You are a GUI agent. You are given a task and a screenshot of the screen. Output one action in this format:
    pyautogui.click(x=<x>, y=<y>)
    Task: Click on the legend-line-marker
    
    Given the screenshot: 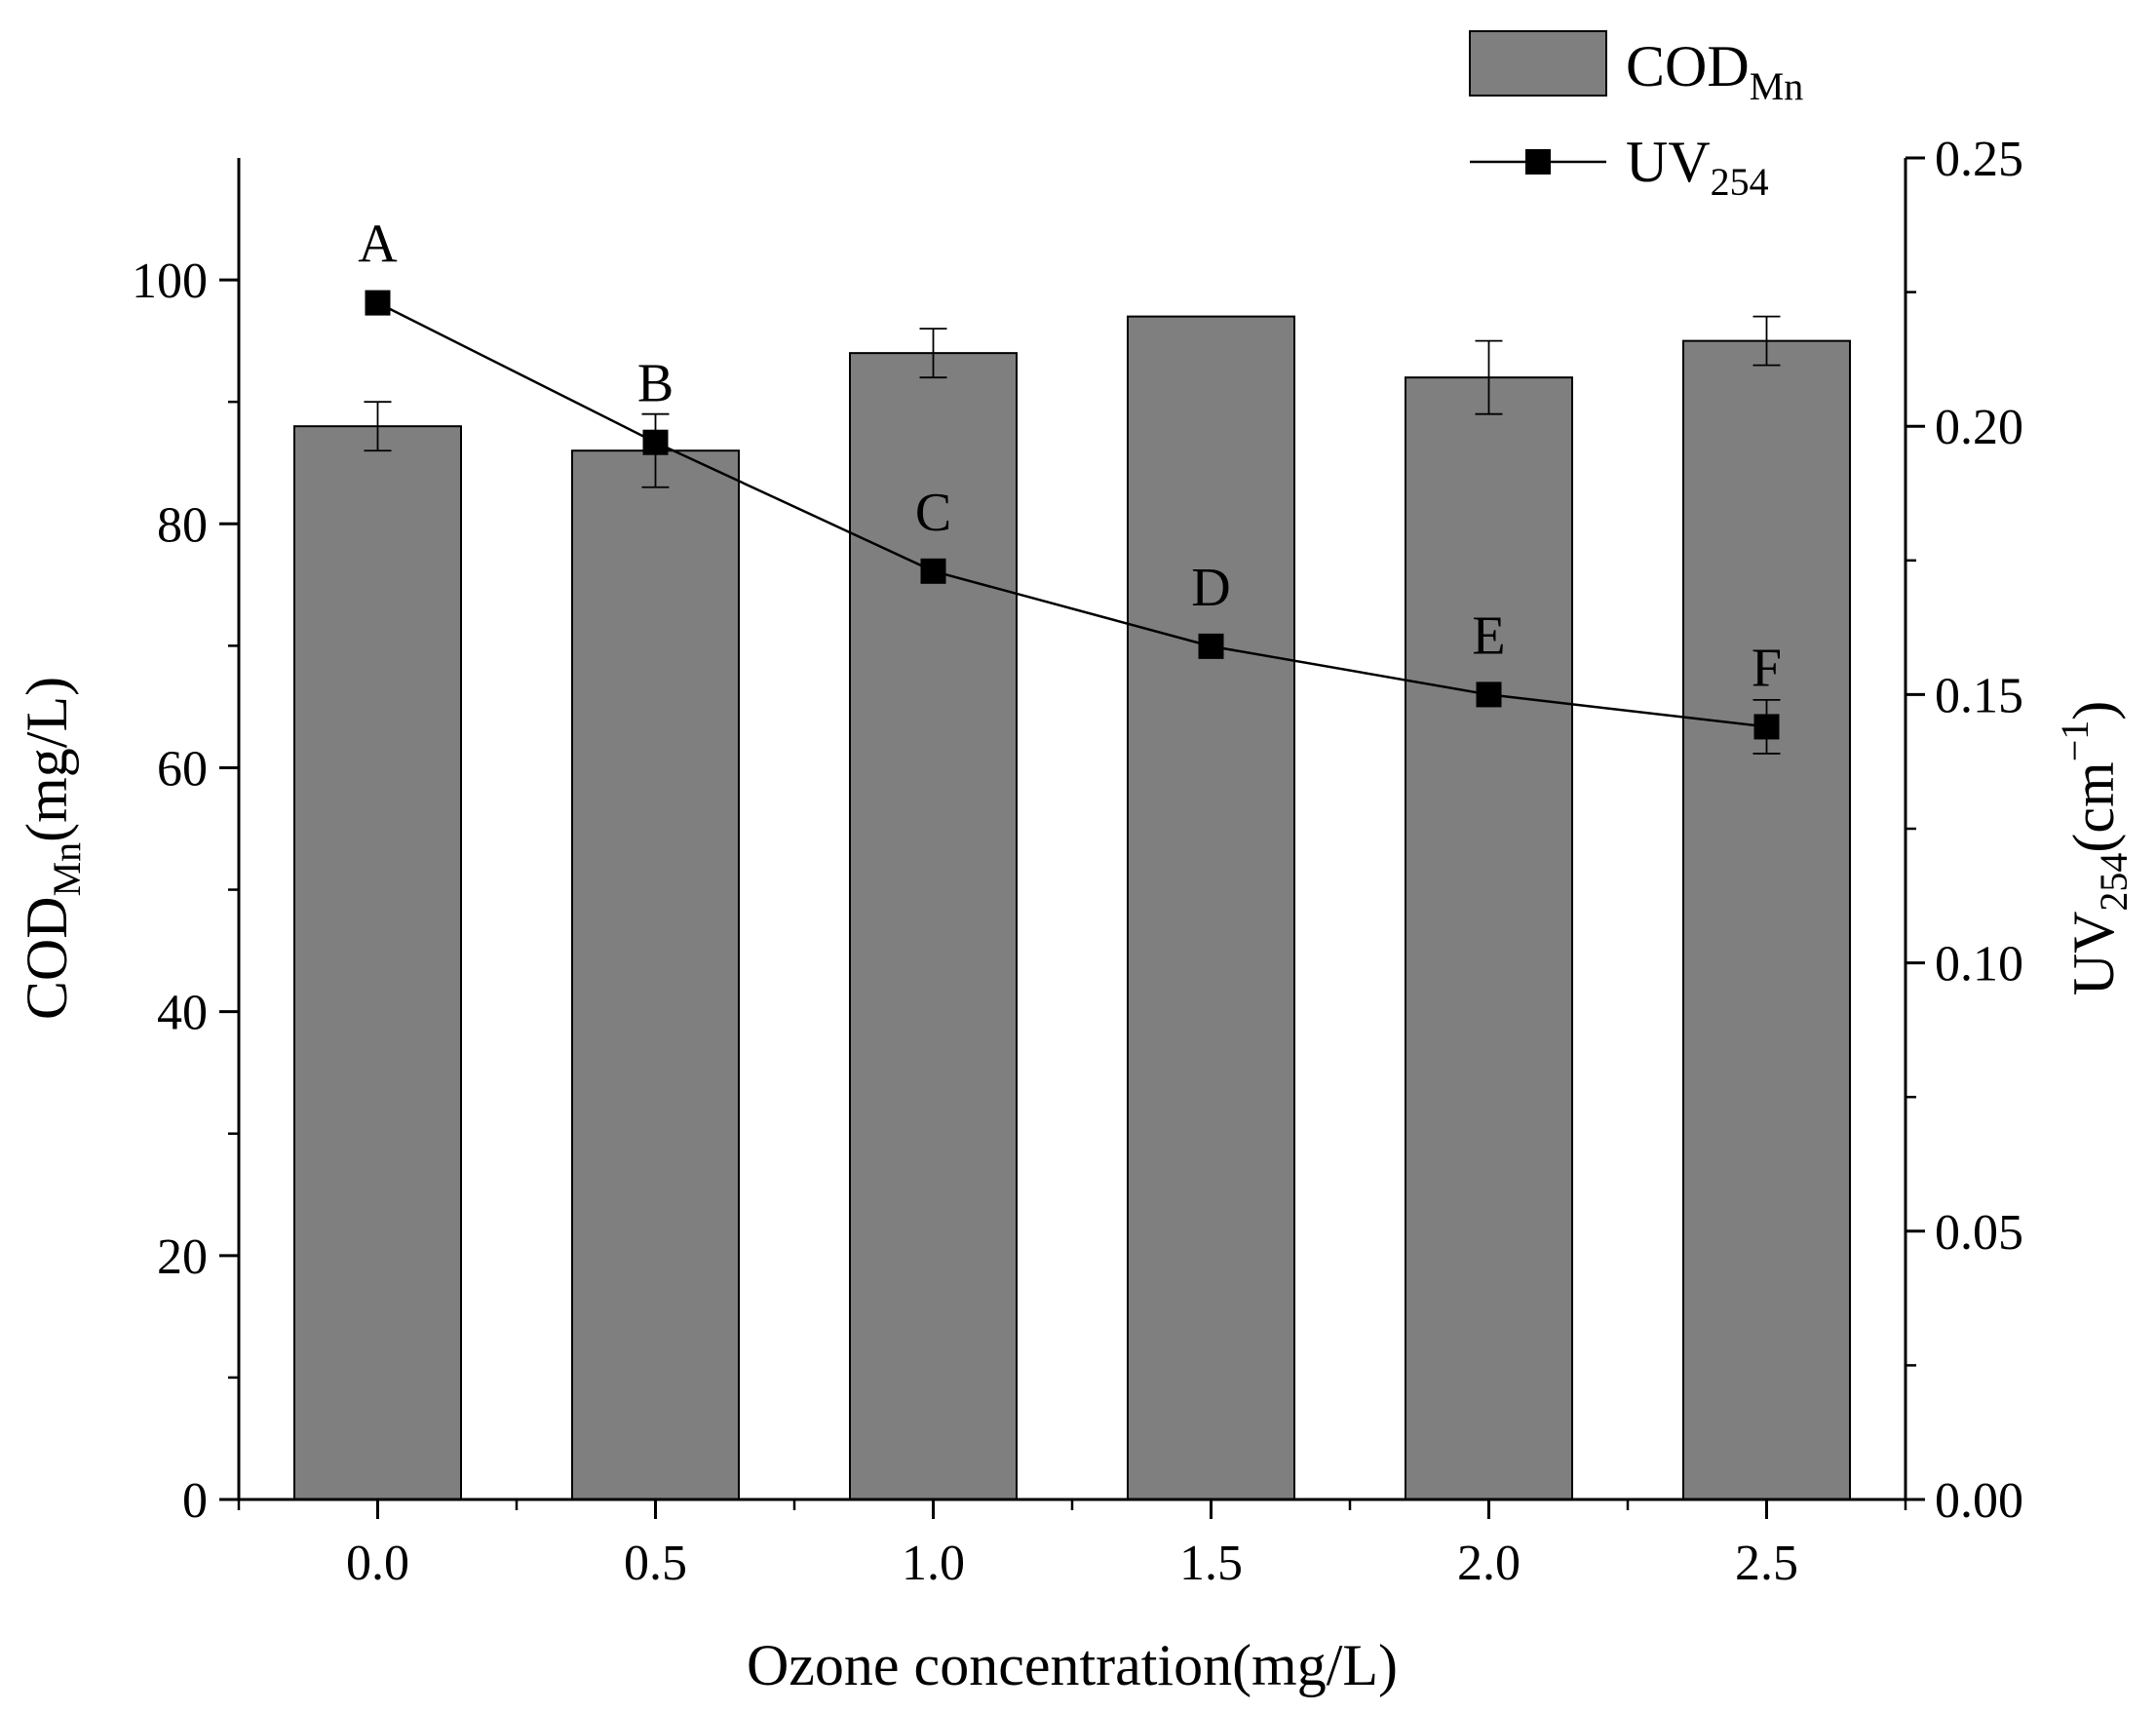 What is the action you would take?
    pyautogui.click(x=1538, y=162)
    